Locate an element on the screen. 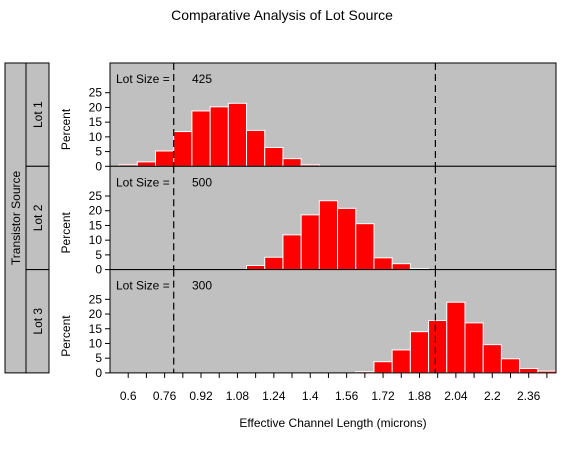 This screenshot has height=450, width=565. x-tick-label: 0.6 is located at coordinates (128, 396).